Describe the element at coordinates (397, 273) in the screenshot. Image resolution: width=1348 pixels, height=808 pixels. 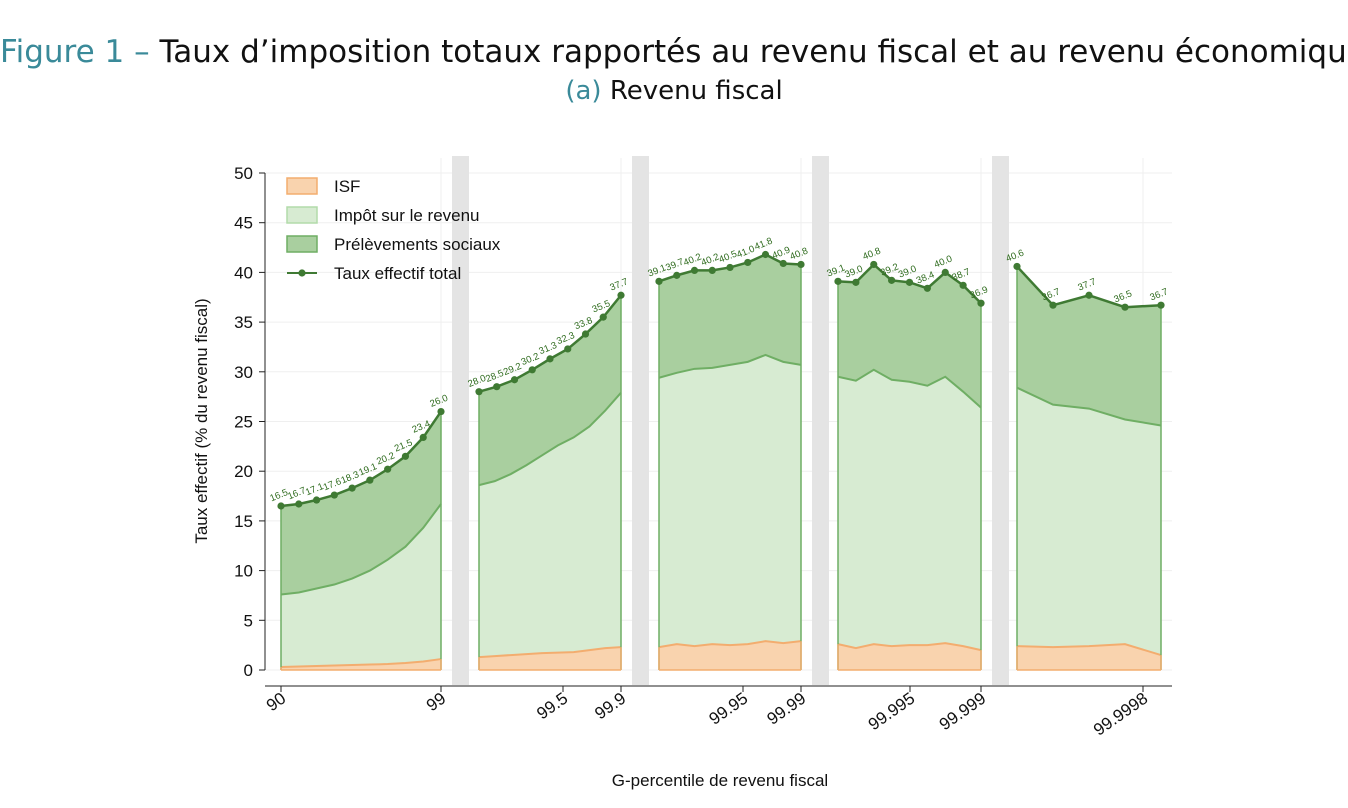
I see `legend-entry-label: Taux effectif total` at that location.